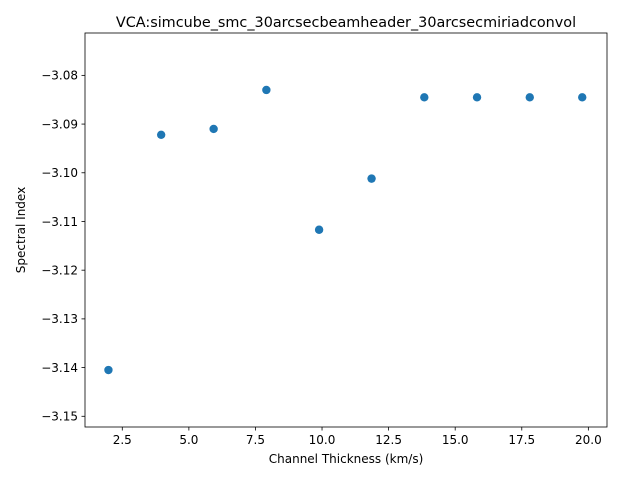 This screenshot has height=480, width=640. Describe the element at coordinates (59, 222) in the screenshot. I see `y-tick-label: −3.11` at that location.